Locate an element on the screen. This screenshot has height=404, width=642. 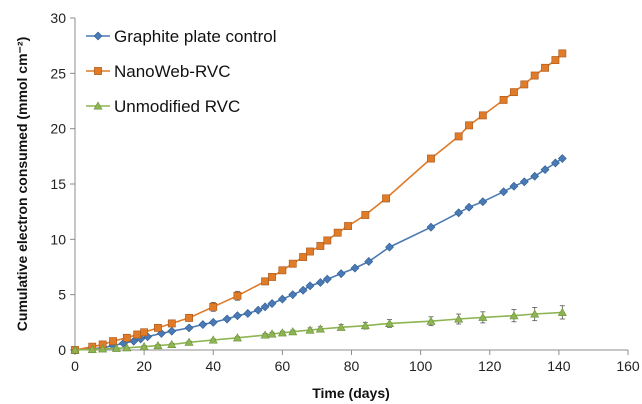
y-tick-label: 15 is located at coordinates (58, 184).